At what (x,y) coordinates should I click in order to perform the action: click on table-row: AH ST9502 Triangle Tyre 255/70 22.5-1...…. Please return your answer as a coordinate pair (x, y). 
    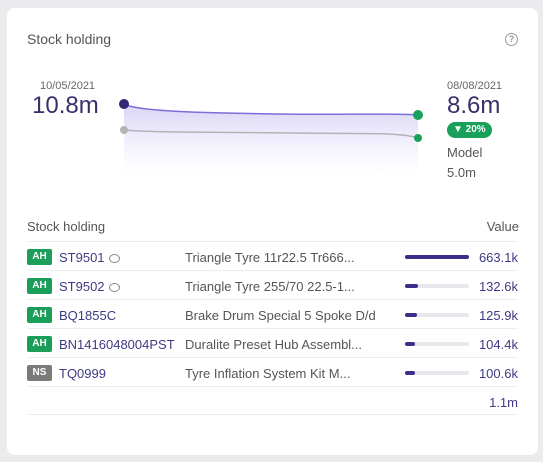
    Looking at the image, I should click on (272, 284).